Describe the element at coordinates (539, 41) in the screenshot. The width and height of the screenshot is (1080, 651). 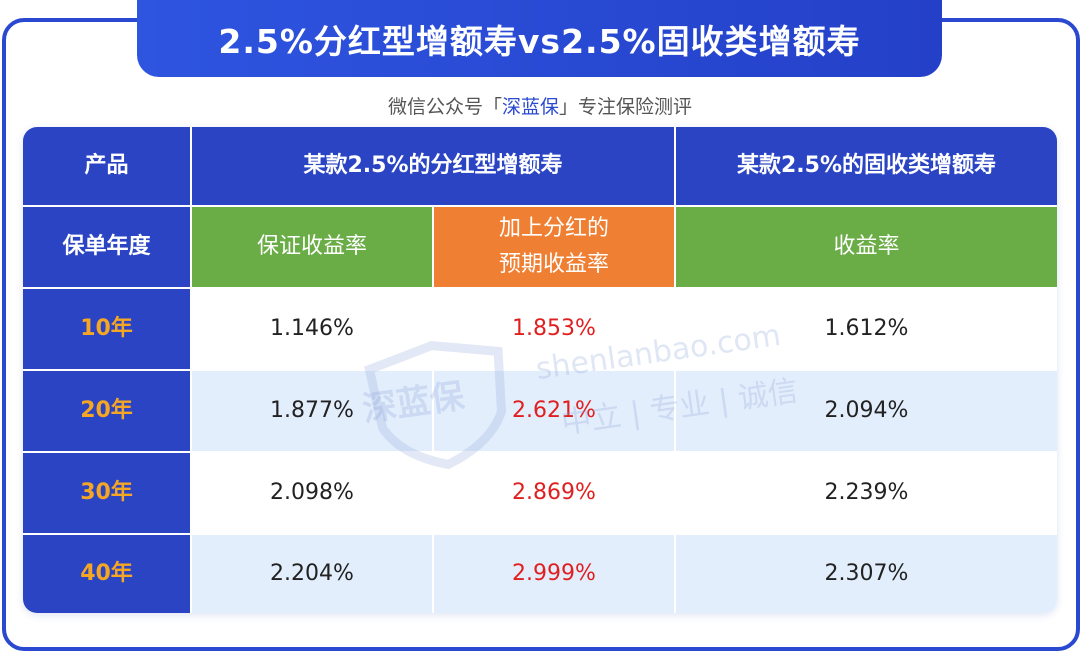
I see `title: 2.5%分红型增额寿vs2.5%固收类增额寿` at that location.